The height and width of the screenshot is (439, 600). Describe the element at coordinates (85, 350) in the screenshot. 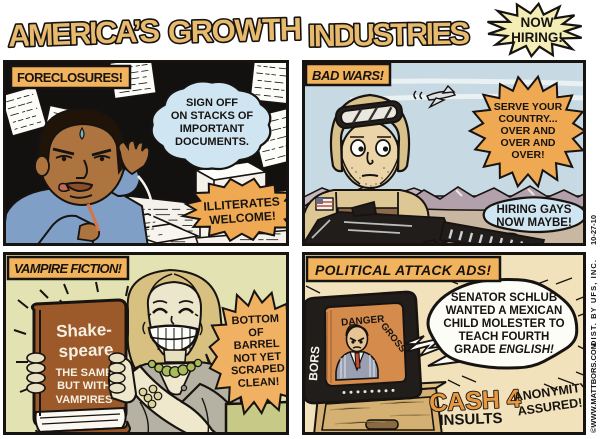

I see `svg-text: speare` at that location.